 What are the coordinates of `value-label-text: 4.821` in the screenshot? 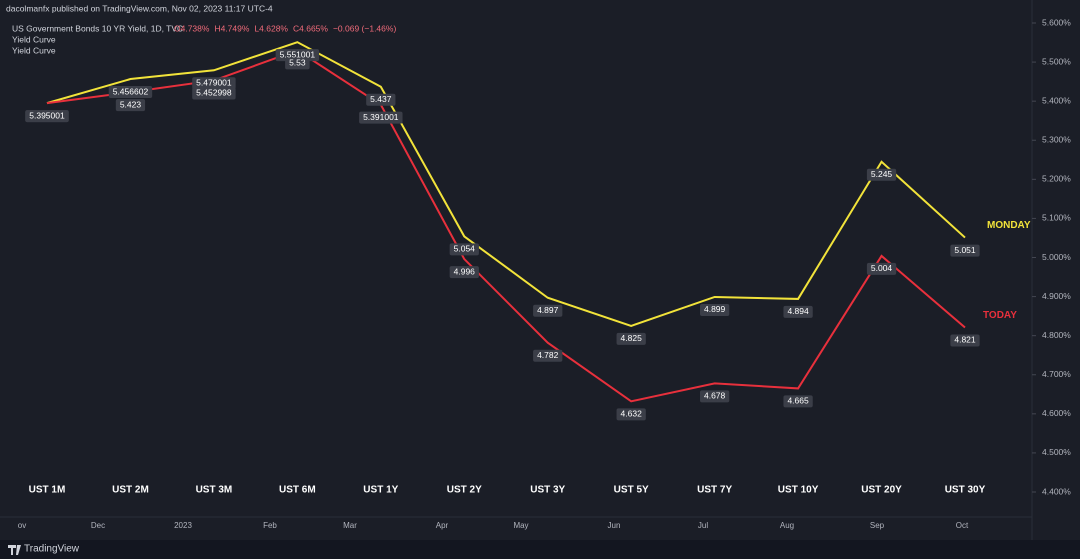 It's located at (965, 340).